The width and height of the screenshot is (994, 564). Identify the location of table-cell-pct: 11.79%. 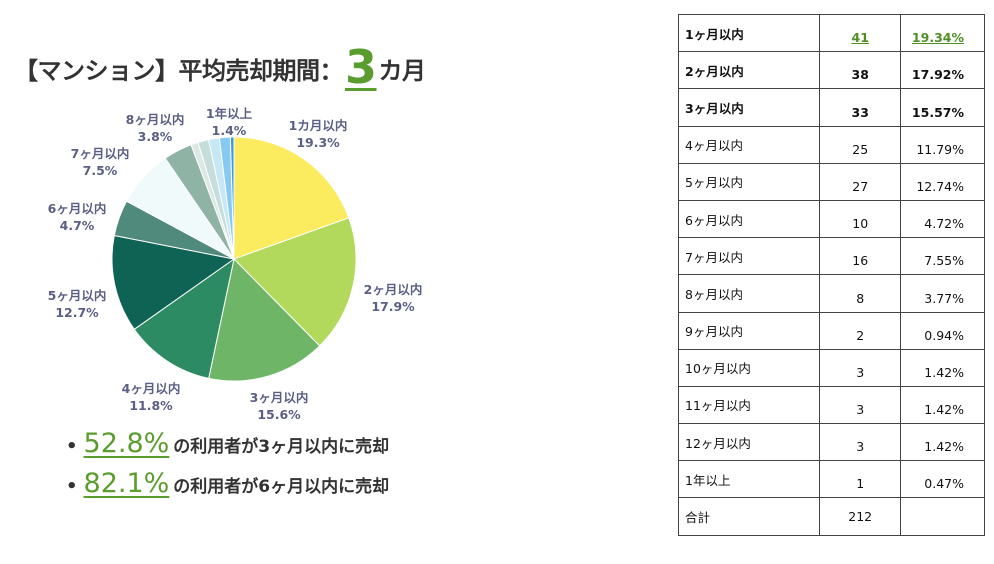
(942, 144).